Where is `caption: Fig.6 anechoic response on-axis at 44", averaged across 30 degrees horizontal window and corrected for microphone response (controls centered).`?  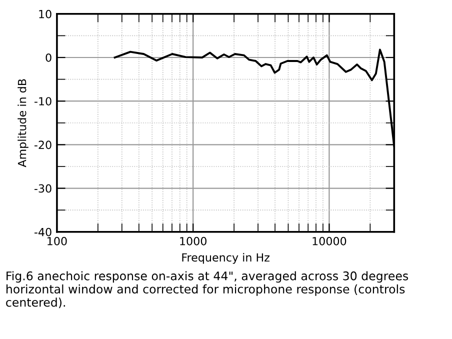
caption: Fig.6 anechoic response on-axis at 44", averaged across 30 degrees horizontal window and corrected for microphone response (controls centered). is located at coordinates (207, 289).